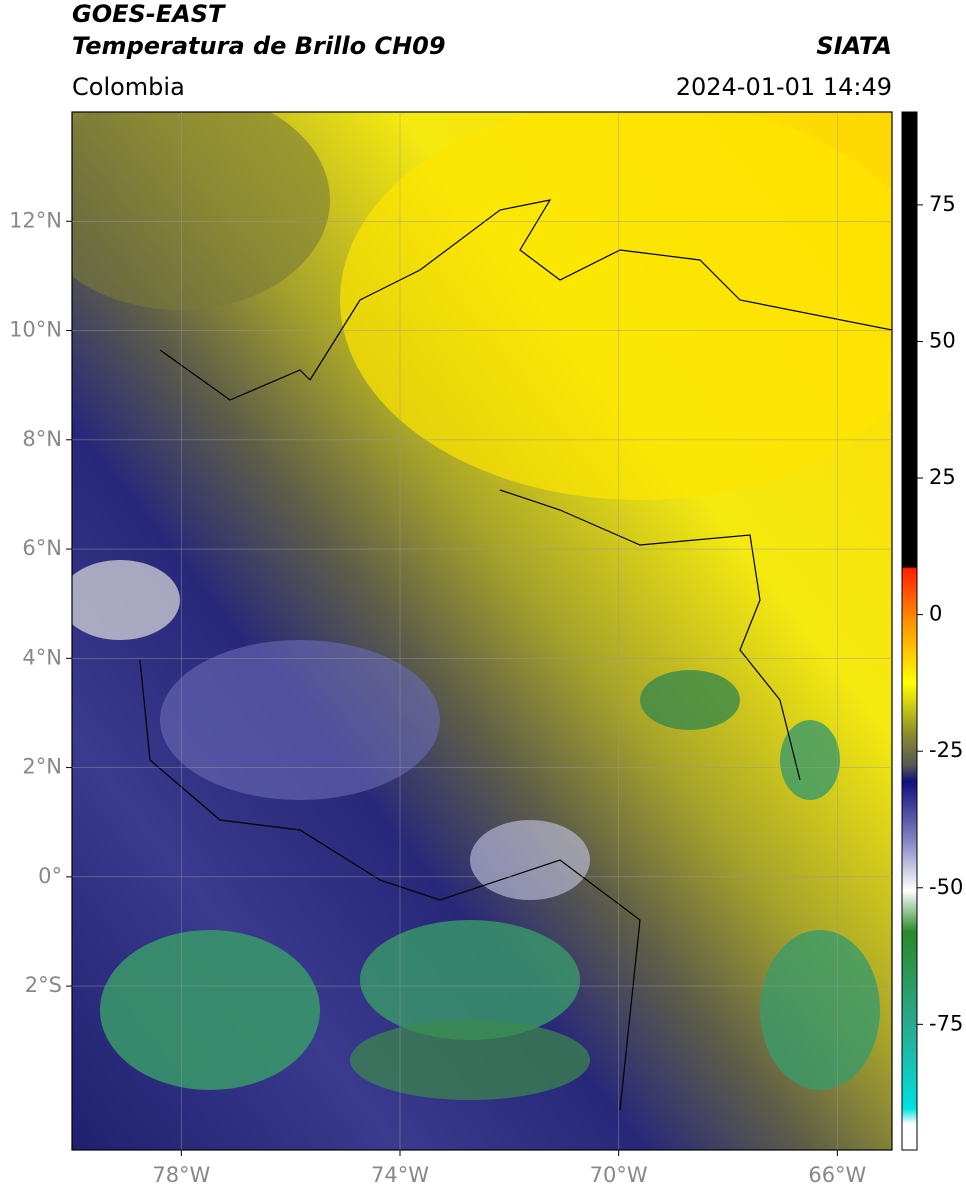  I want to click on x-tick-label: 74°W, so click(400, 1175).